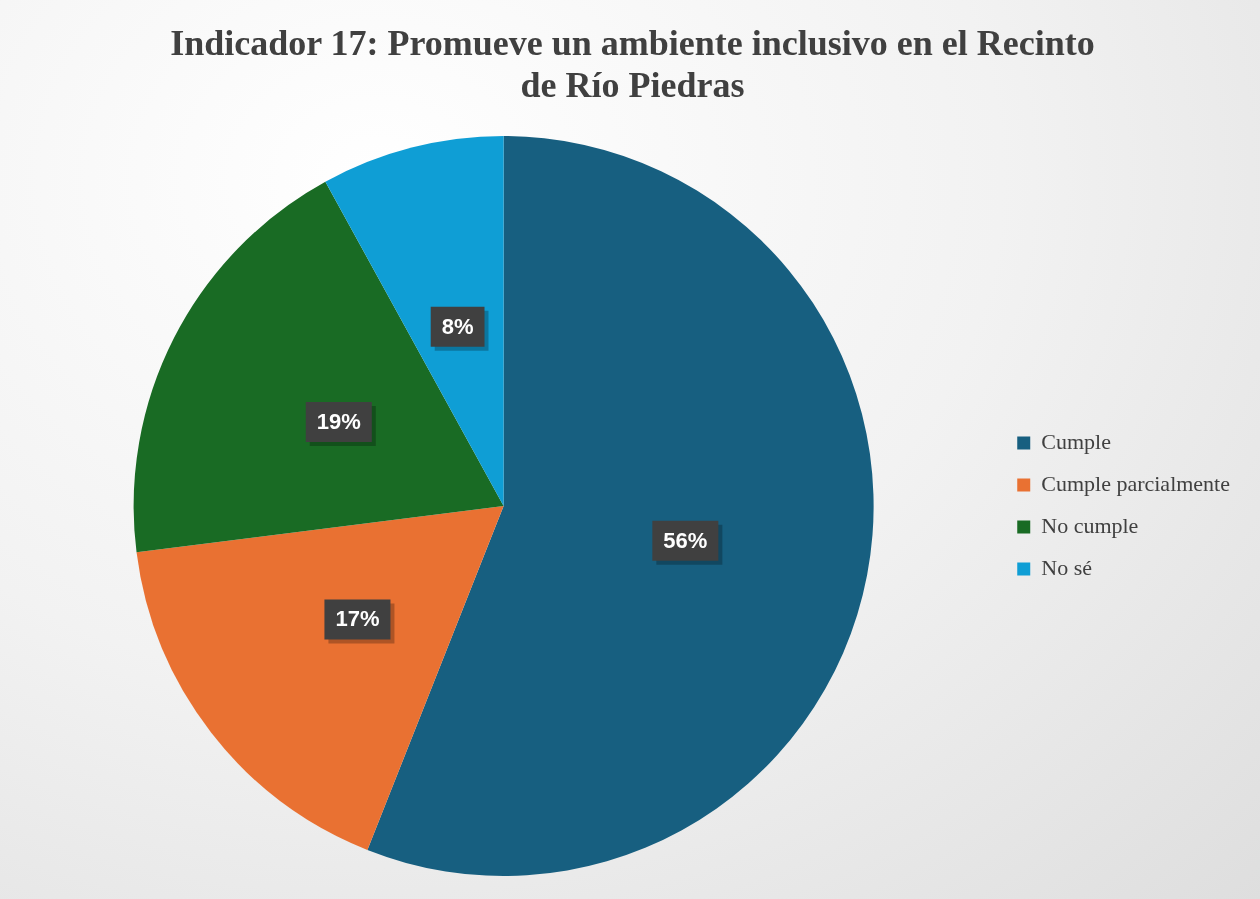 Image resolution: width=1260 pixels, height=899 pixels. I want to click on legend-label: Cumple parcialmente, so click(1135, 483).